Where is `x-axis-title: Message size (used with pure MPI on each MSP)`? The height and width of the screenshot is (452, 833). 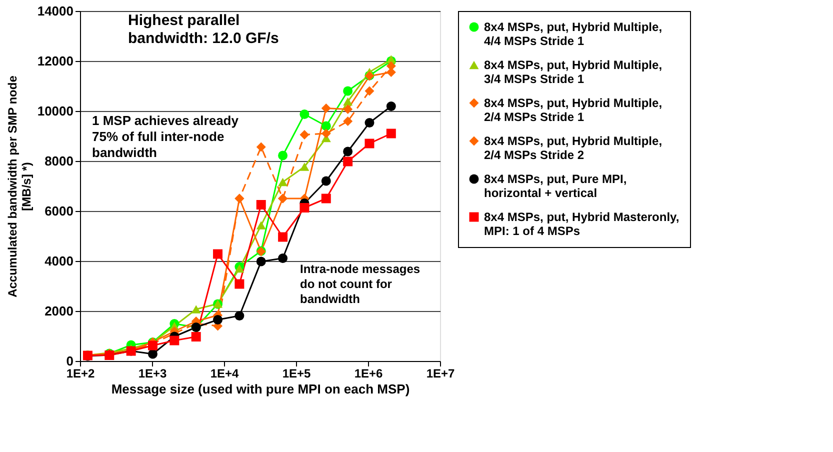
x-axis-title: Message size (used with pure MPI on each MSP) is located at coordinates (260, 389).